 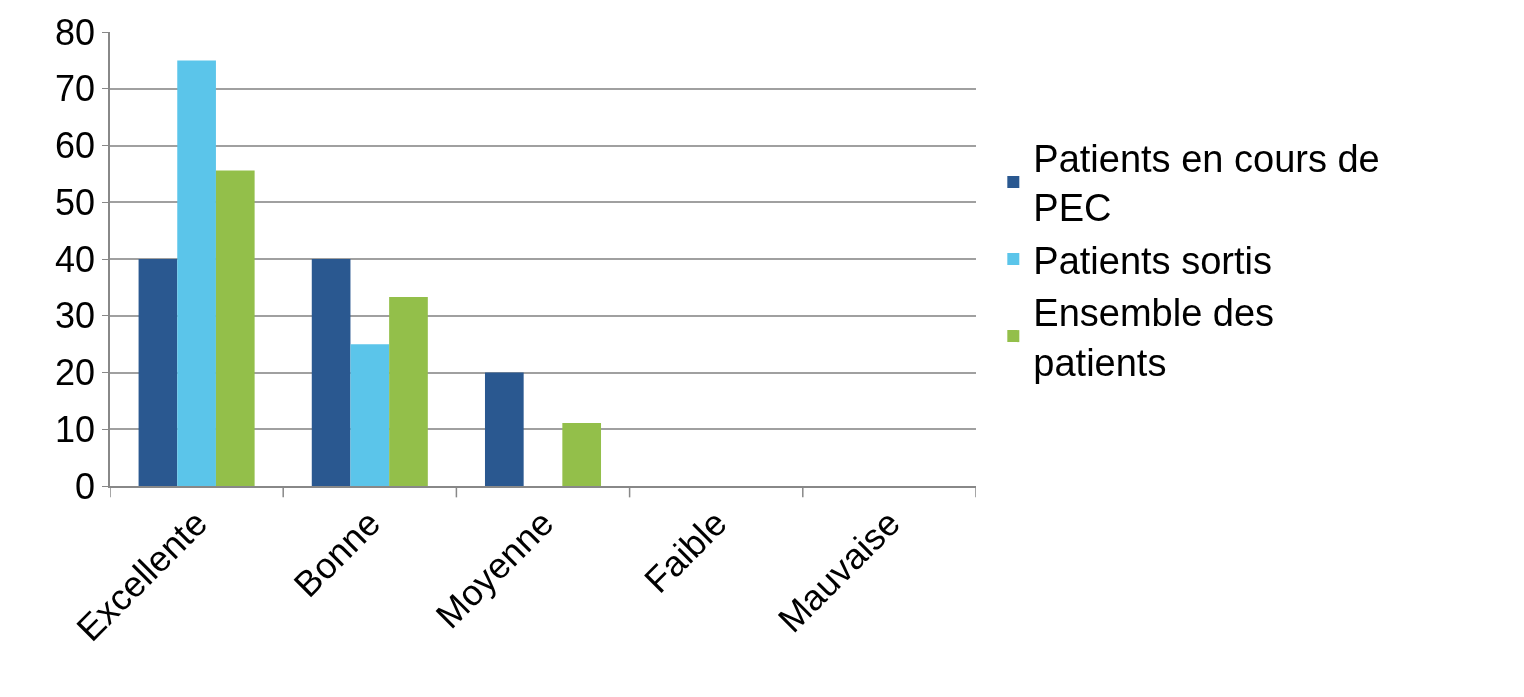 I want to click on y-tick-label: 70, so click(x=75, y=89).